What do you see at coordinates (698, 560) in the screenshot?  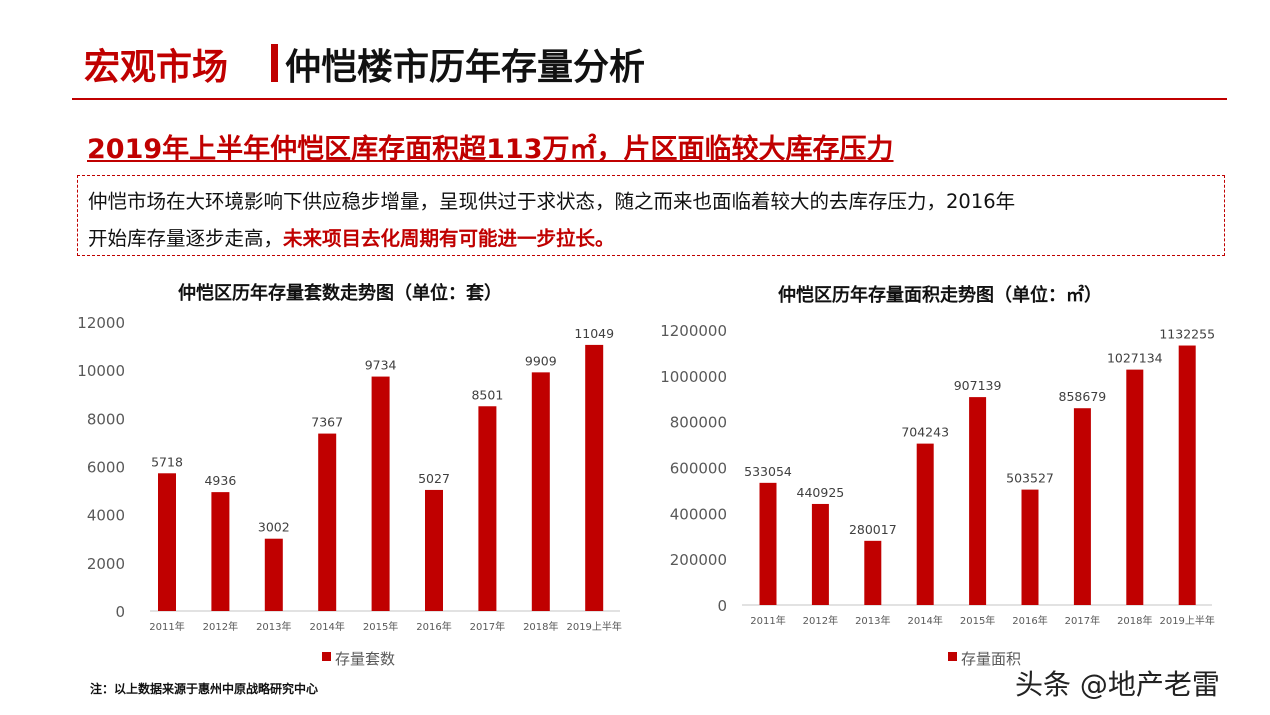 I see `y-tick-label: 200000` at bounding box center [698, 560].